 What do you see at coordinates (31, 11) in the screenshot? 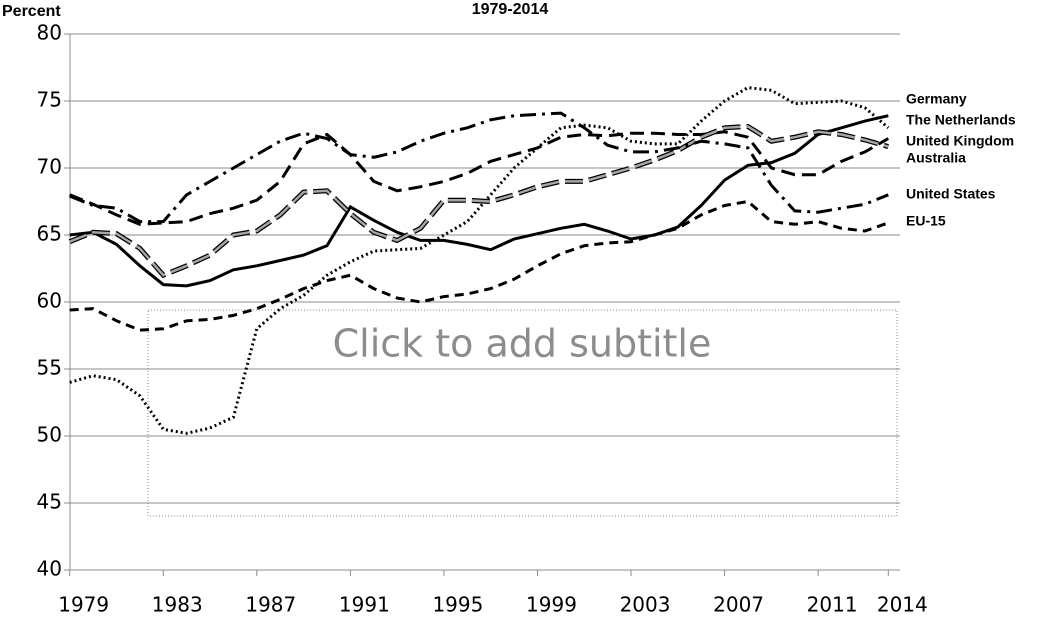
I see `y-axis-label: Percent` at bounding box center [31, 11].